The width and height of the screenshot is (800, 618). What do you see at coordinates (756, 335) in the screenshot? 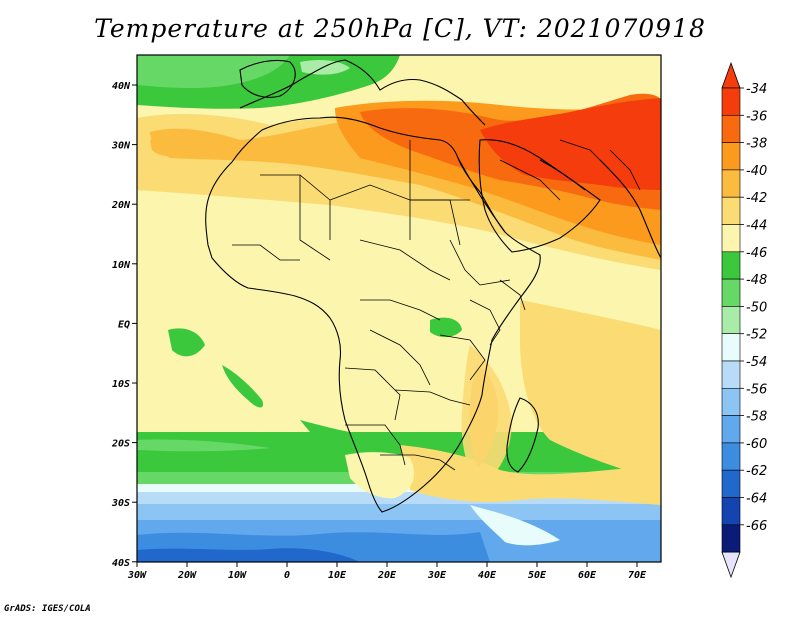
I see `colorbar-label: -52` at bounding box center [756, 335].